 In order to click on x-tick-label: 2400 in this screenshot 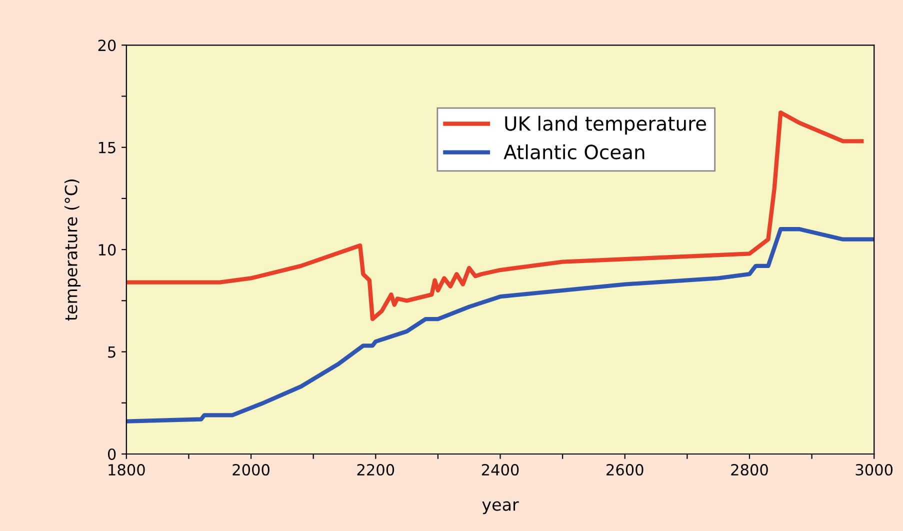, I will do `click(500, 470)`.